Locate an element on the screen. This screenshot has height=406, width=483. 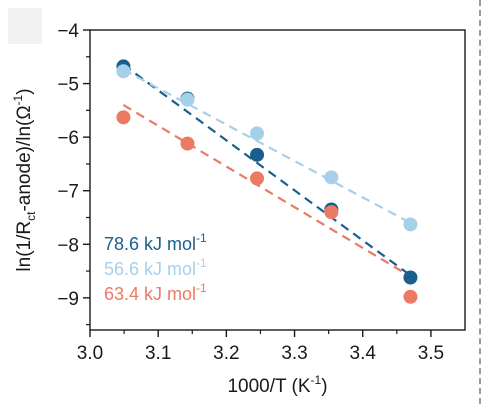
x-tick-label: 3.0 is located at coordinates (90, 353).